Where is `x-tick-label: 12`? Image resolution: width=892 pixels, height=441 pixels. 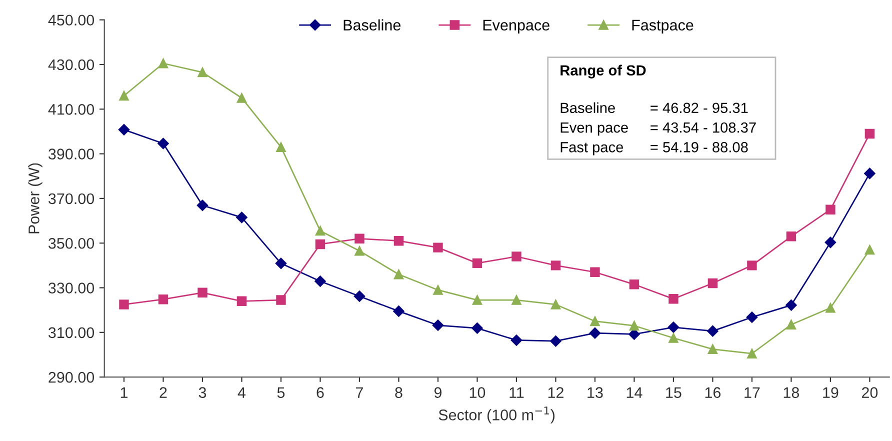 x-tick-label: 12 is located at coordinates (556, 392).